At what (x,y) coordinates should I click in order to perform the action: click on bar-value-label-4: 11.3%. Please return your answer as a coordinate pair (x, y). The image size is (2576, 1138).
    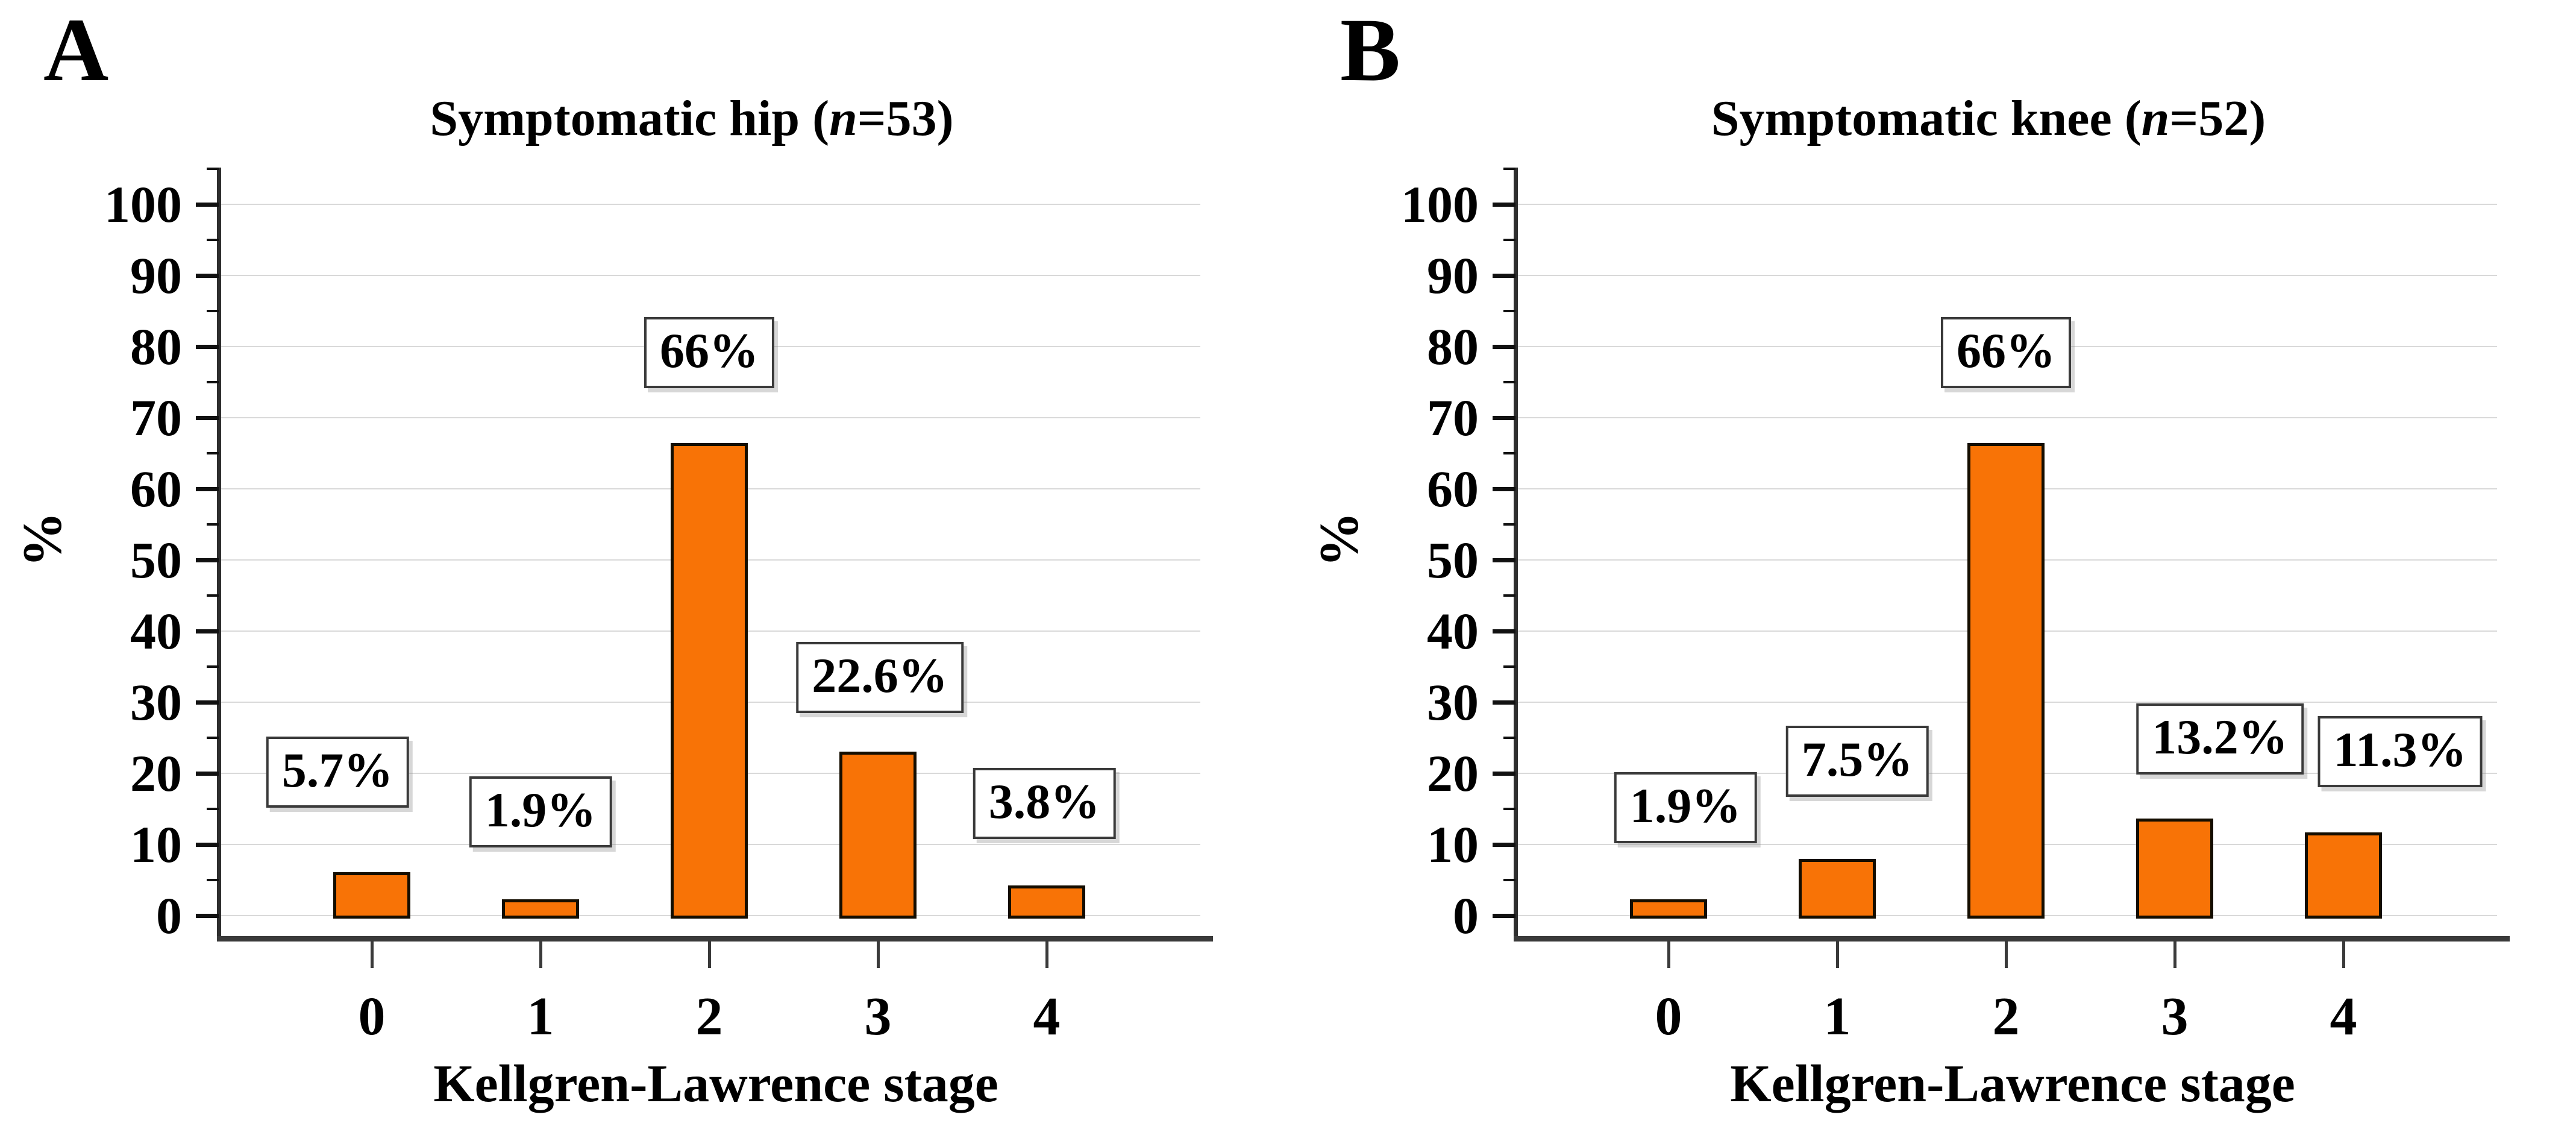
    Looking at the image, I should click on (2400, 751).